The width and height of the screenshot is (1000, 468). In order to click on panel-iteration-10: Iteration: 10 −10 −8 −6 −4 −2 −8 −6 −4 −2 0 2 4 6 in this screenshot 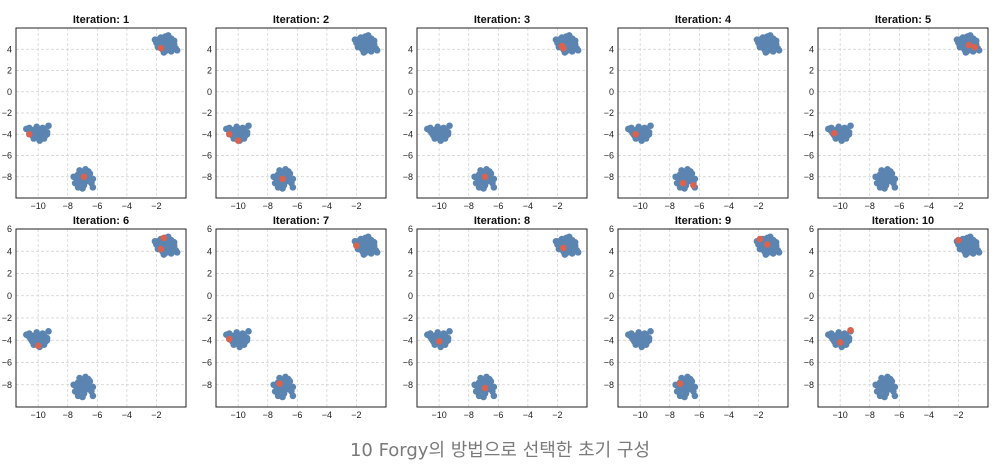, I will do `click(896, 317)`.